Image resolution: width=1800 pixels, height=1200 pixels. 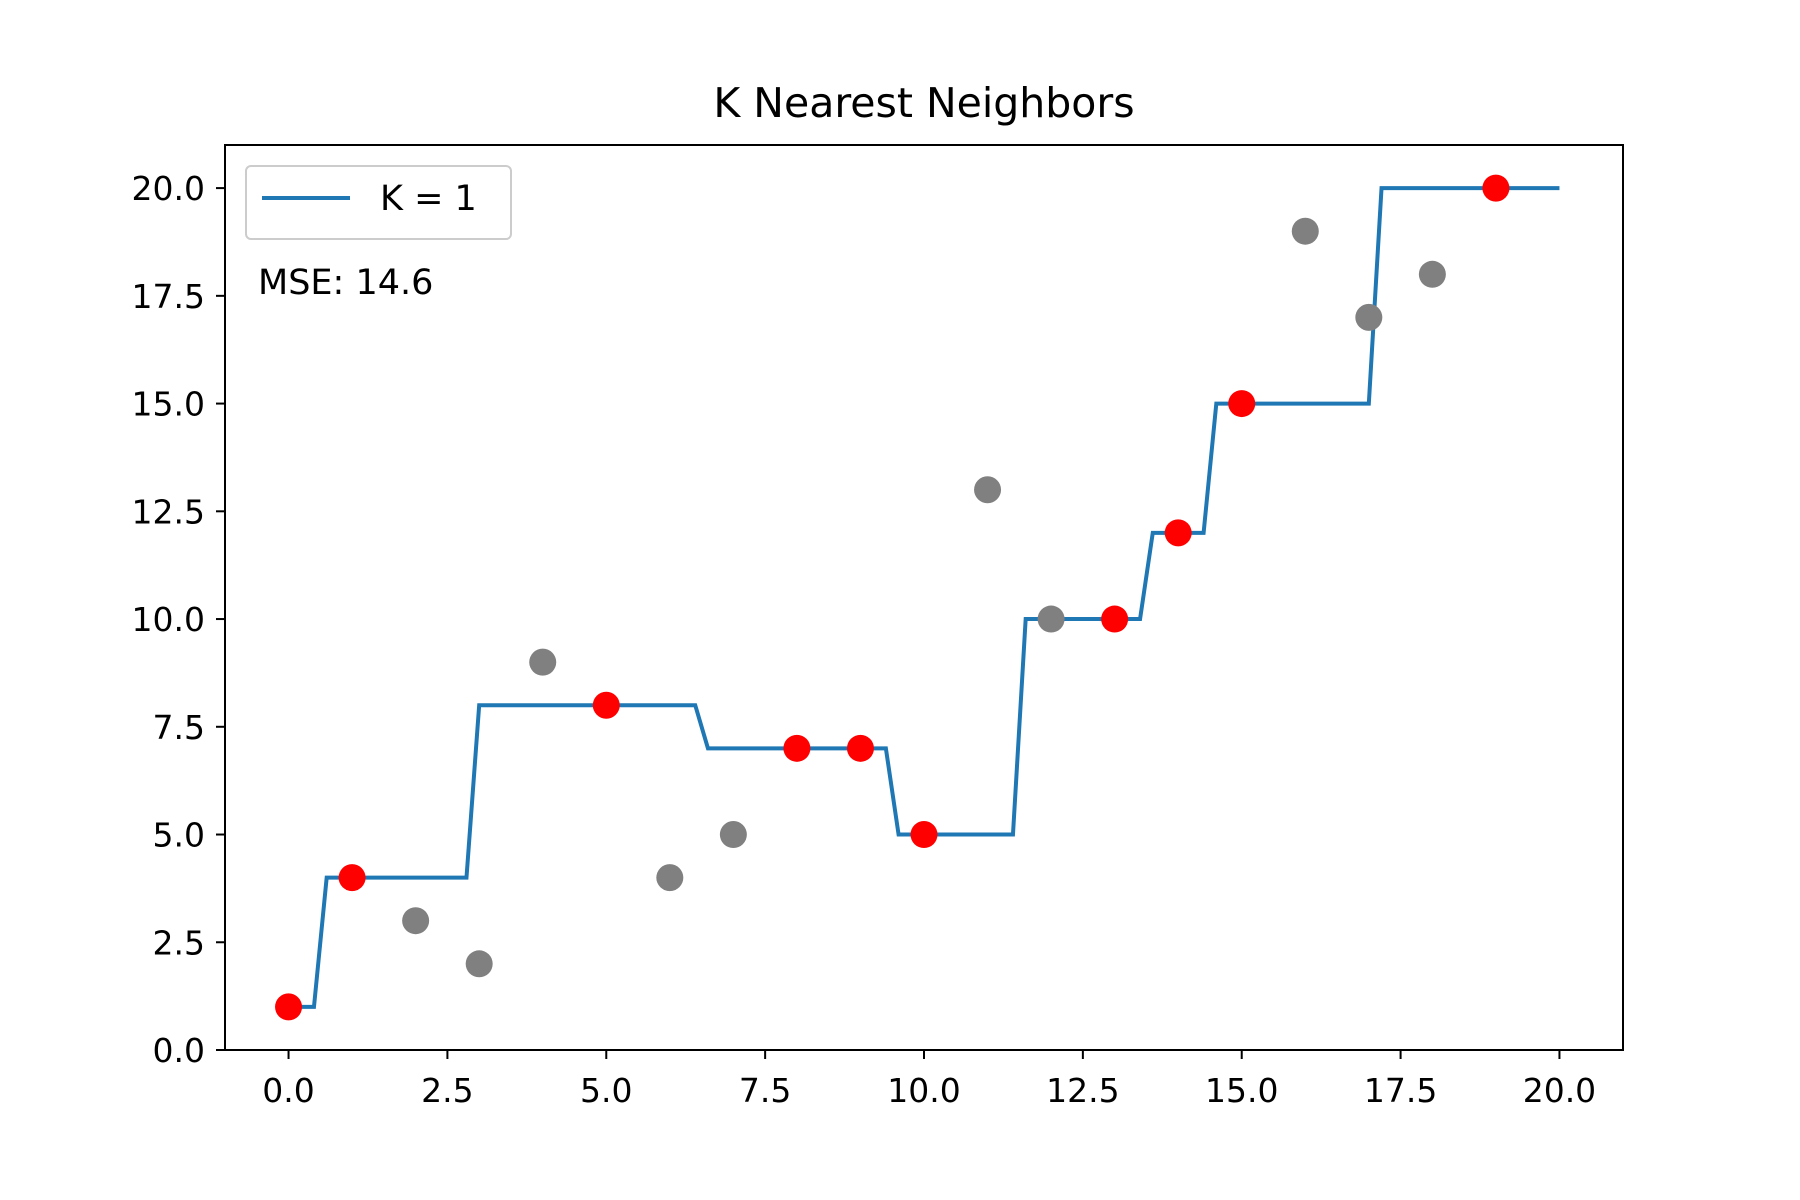 I want to click on y-tick-label: 0.0, so click(x=179, y=1050).